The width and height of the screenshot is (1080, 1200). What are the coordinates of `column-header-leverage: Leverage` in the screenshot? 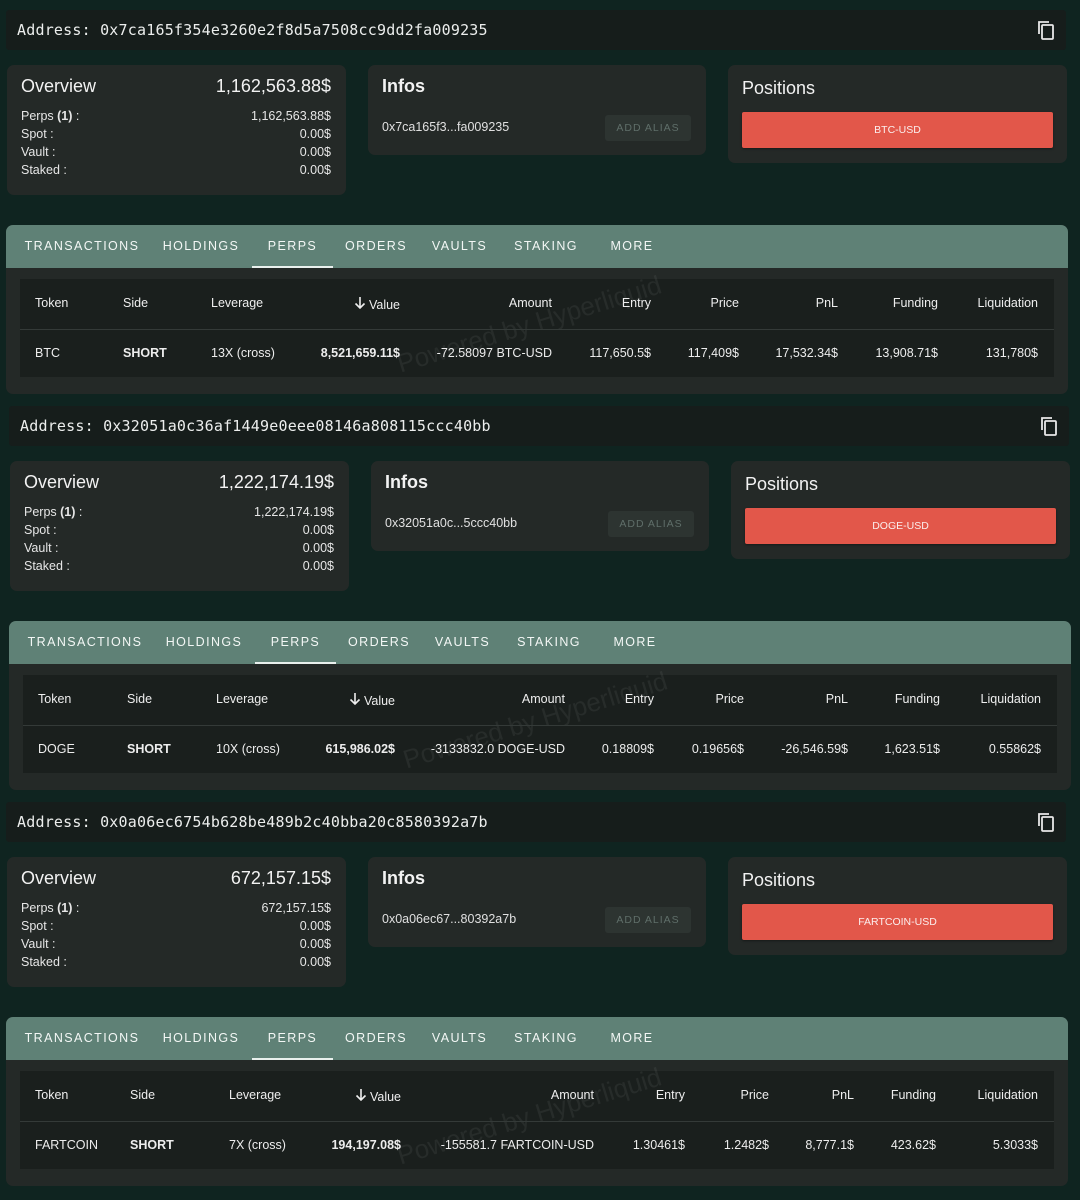 It's located at (237, 303).